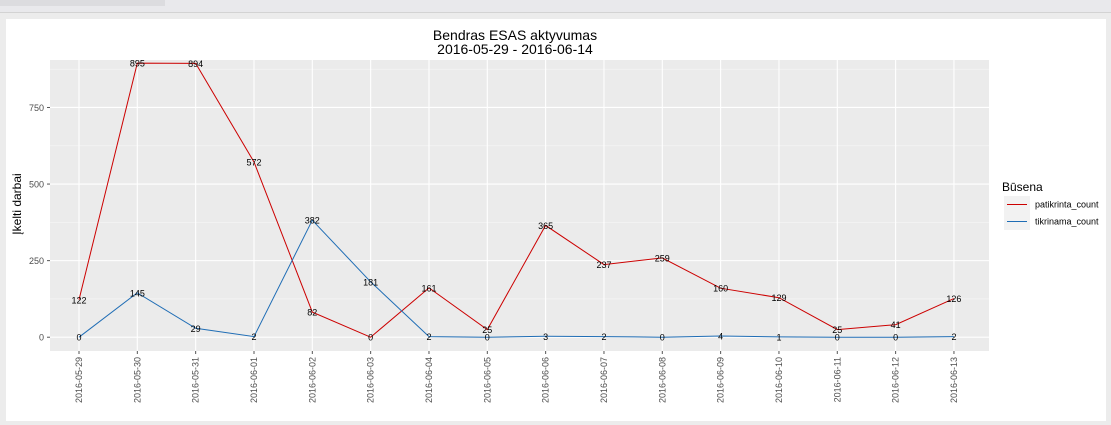 The height and width of the screenshot is (425, 1111). Describe the element at coordinates (603, 265) in the screenshot. I see `data-label: 237` at that location.